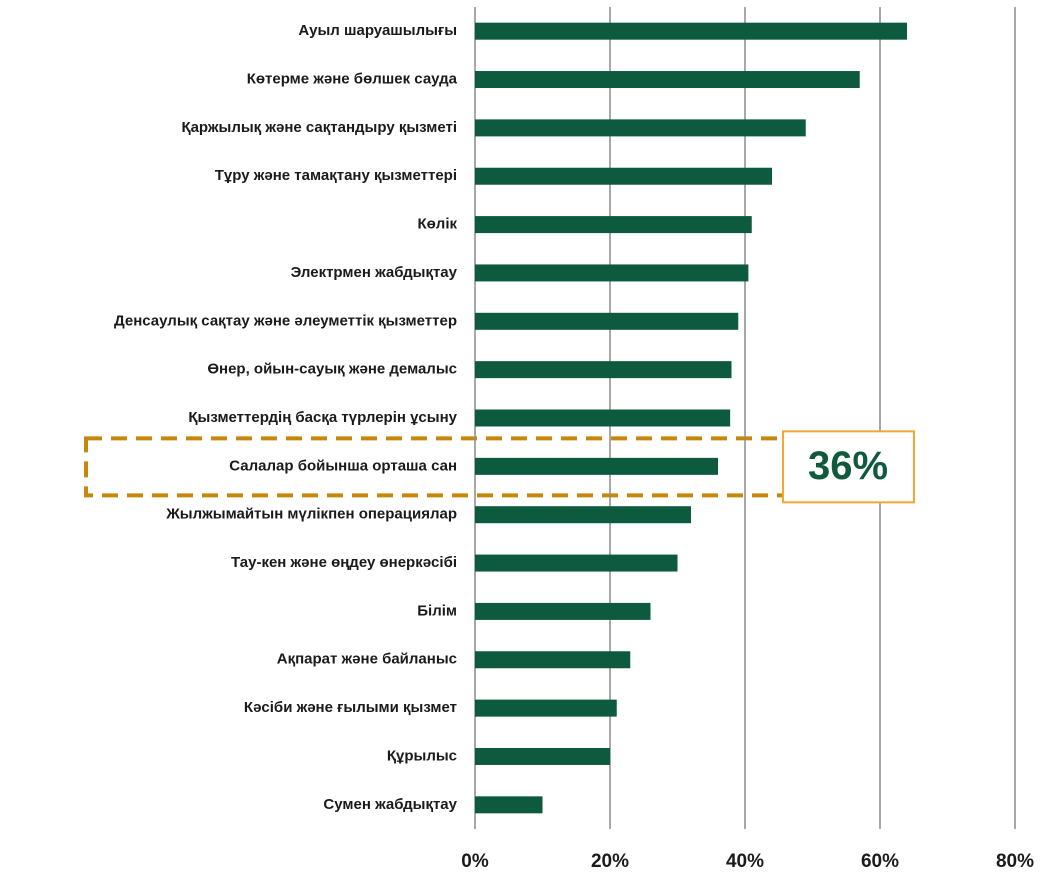 The width and height of the screenshot is (1043, 876). I want to click on annotation-box, so click(848, 467).